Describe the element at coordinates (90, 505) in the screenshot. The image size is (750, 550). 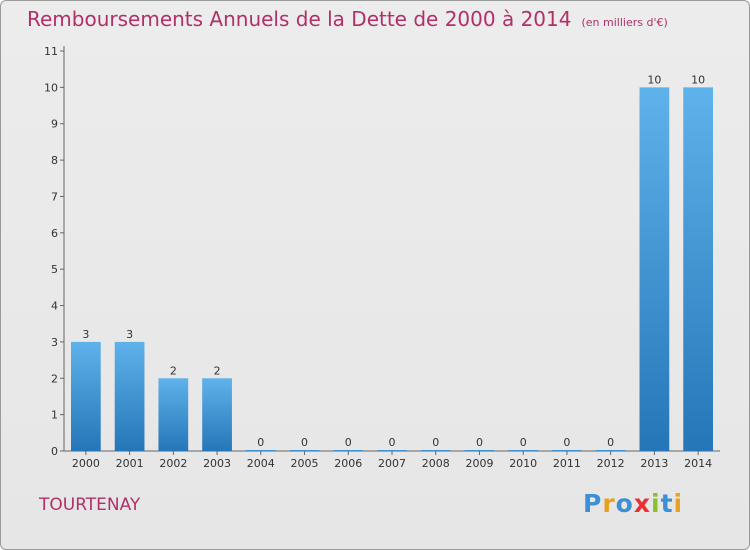
I see `city-name: TOURTENAY` at that location.